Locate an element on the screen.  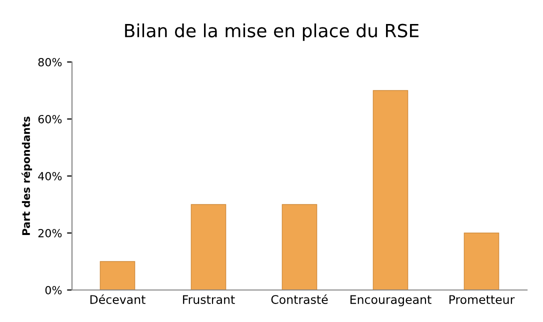
y-tick-label: 80% is located at coordinates (50, 62).